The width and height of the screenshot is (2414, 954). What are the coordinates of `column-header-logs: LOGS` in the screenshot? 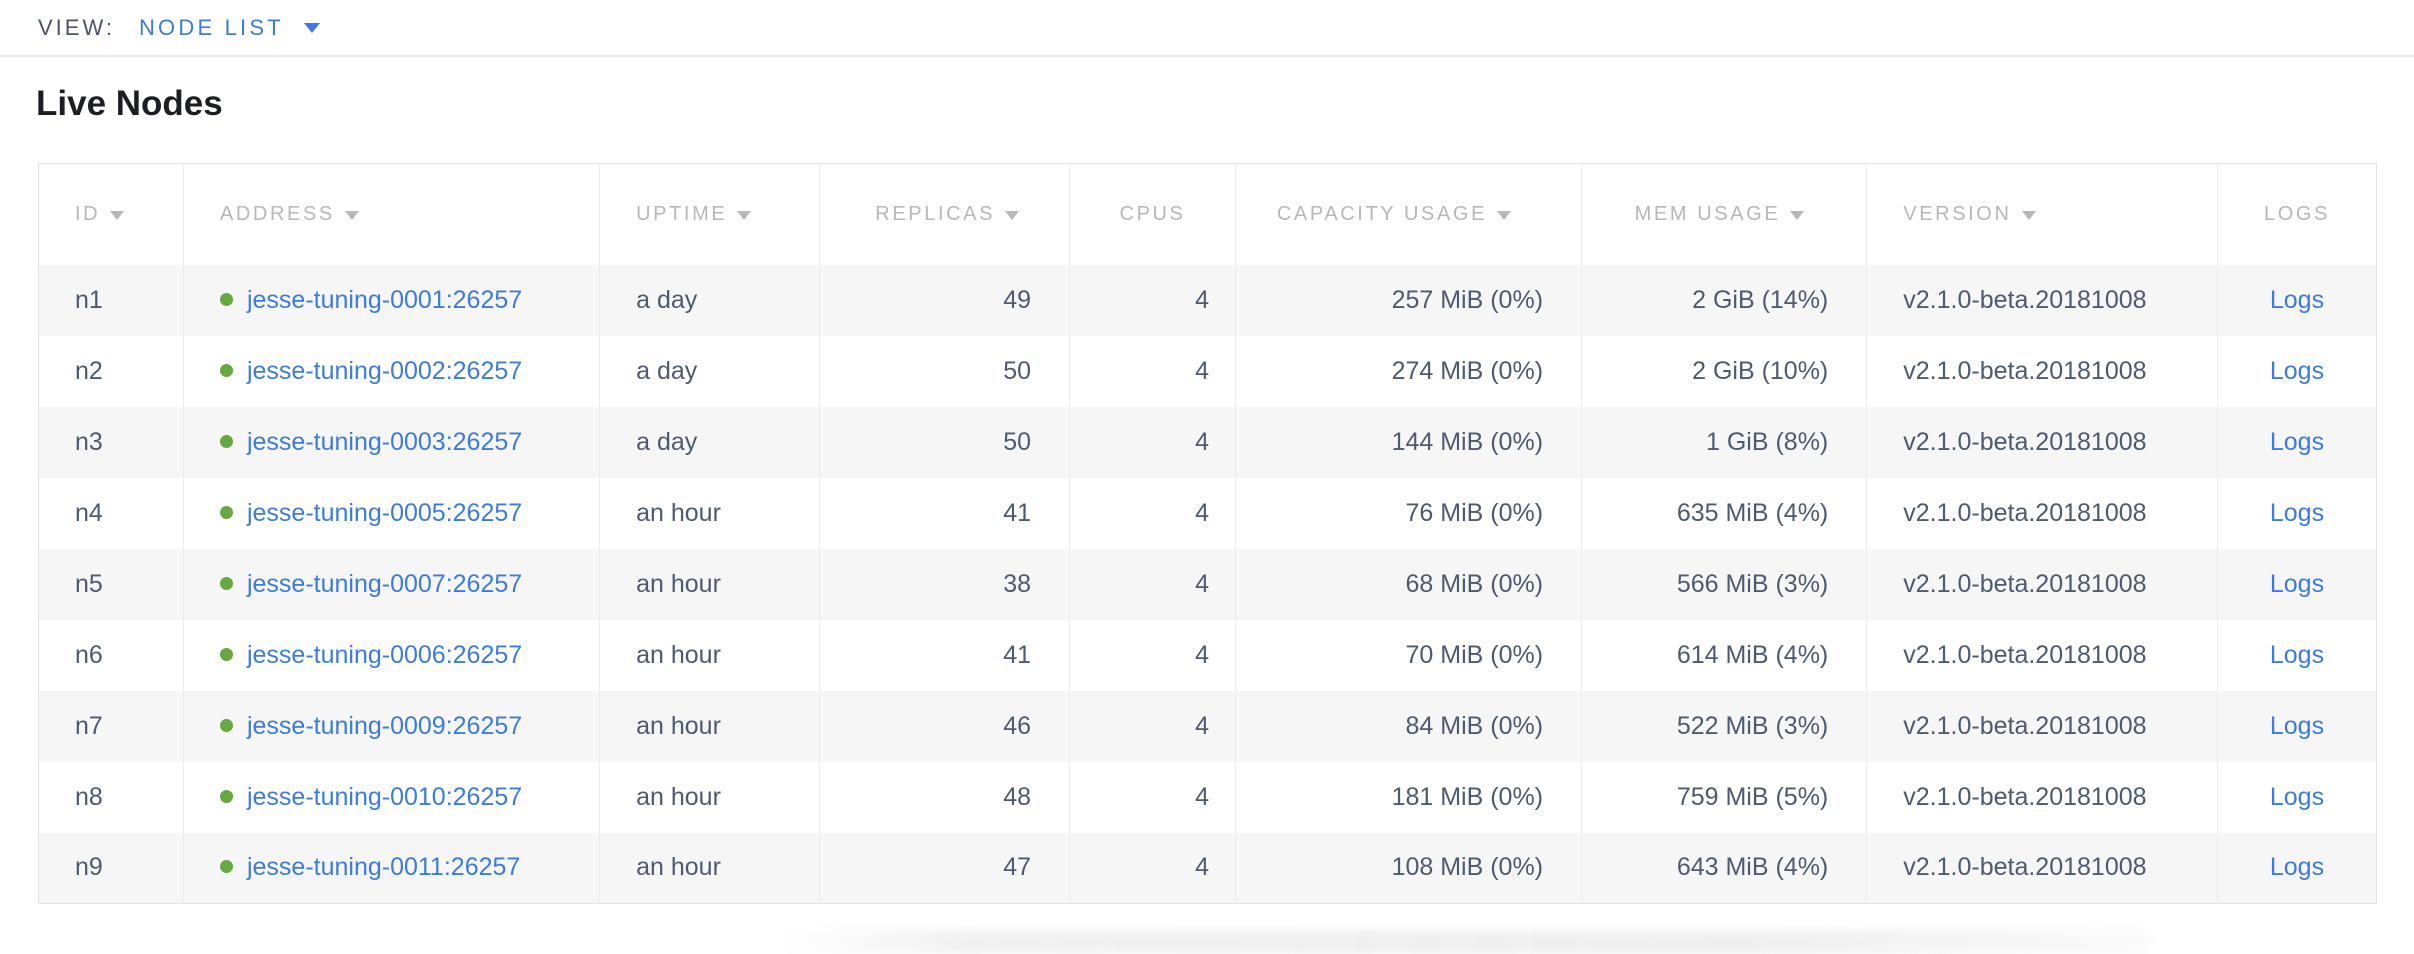 It's located at (2296, 214).